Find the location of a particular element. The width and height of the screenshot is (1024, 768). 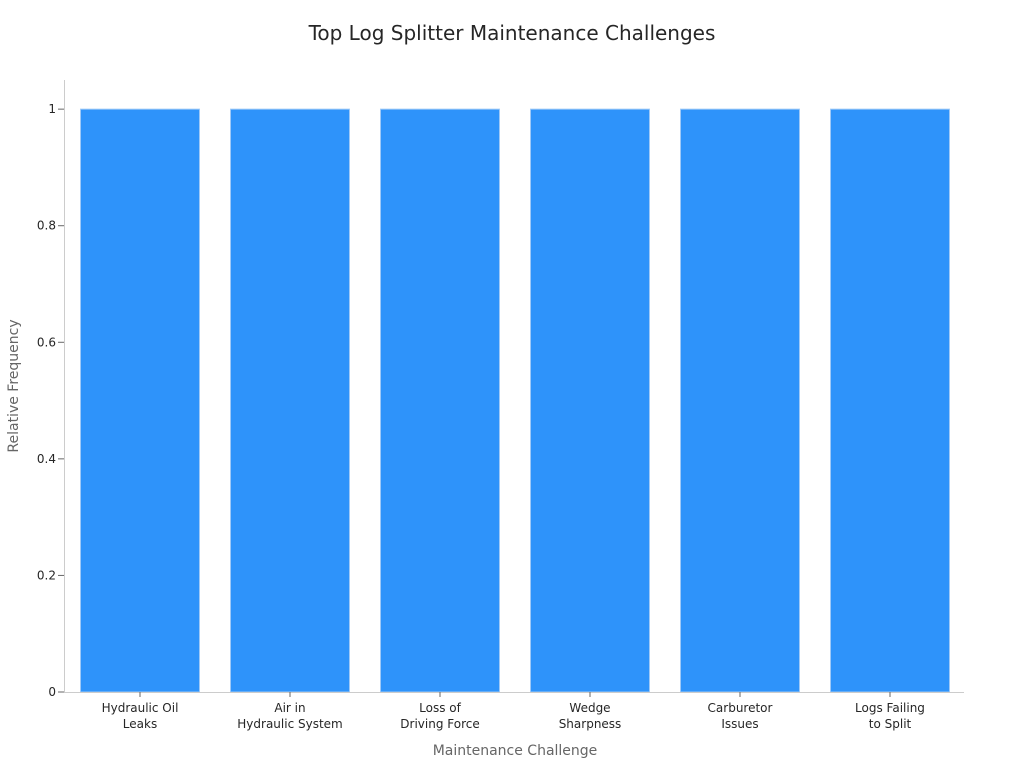

x-tick-label-5: Carburetor Issues is located at coordinates (740, 716).